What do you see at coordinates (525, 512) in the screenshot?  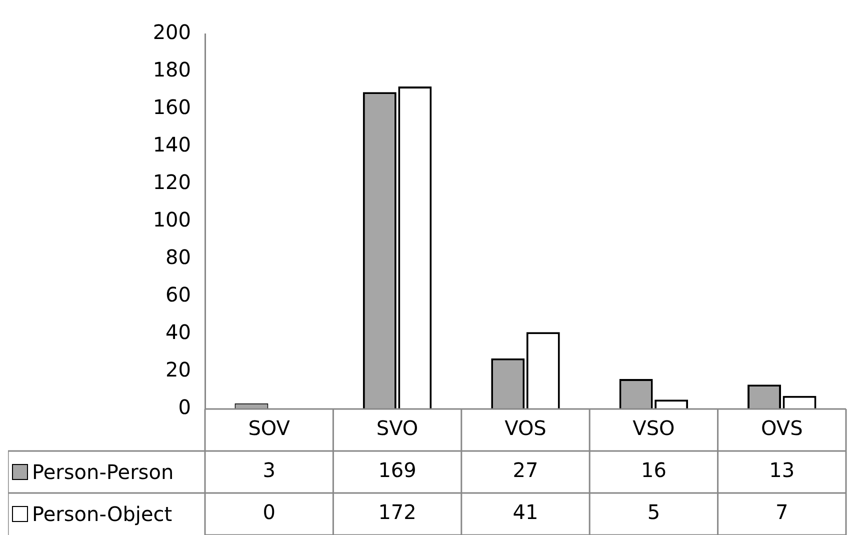 I see `data-label: 41` at bounding box center [525, 512].